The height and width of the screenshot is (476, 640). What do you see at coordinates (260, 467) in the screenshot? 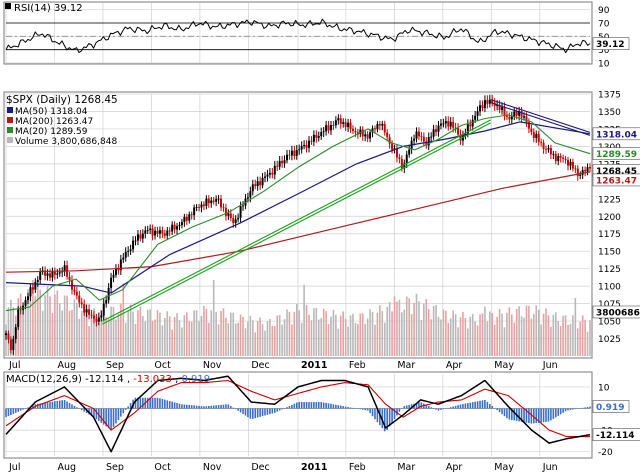
I see `x-tick-label-macd: Dec` at bounding box center [260, 467].